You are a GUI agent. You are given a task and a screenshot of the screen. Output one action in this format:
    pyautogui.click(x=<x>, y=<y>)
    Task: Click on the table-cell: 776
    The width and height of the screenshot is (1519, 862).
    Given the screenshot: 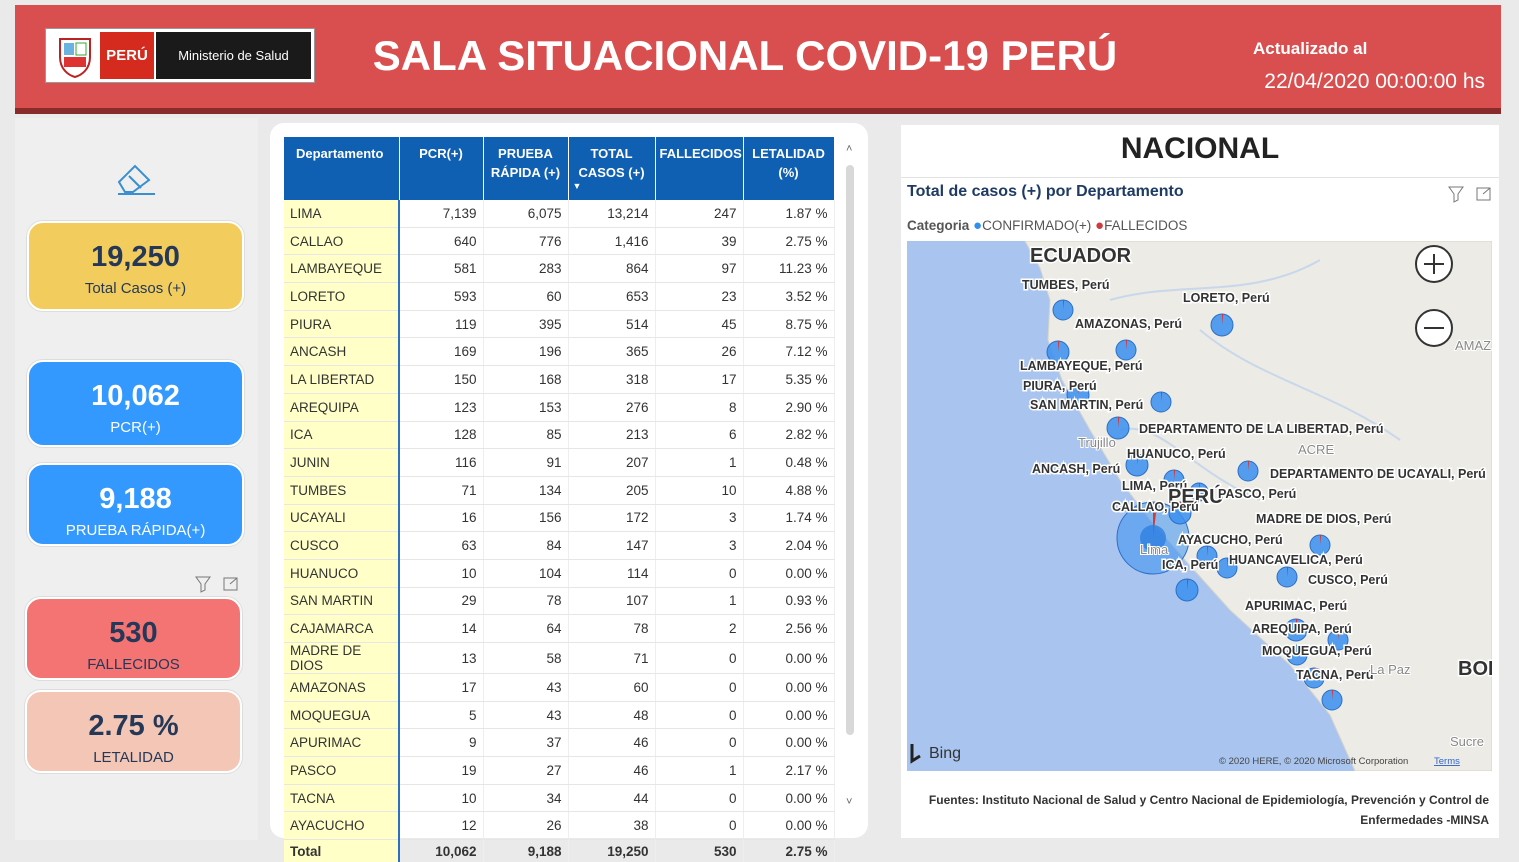 What is the action you would take?
    pyautogui.click(x=526, y=241)
    